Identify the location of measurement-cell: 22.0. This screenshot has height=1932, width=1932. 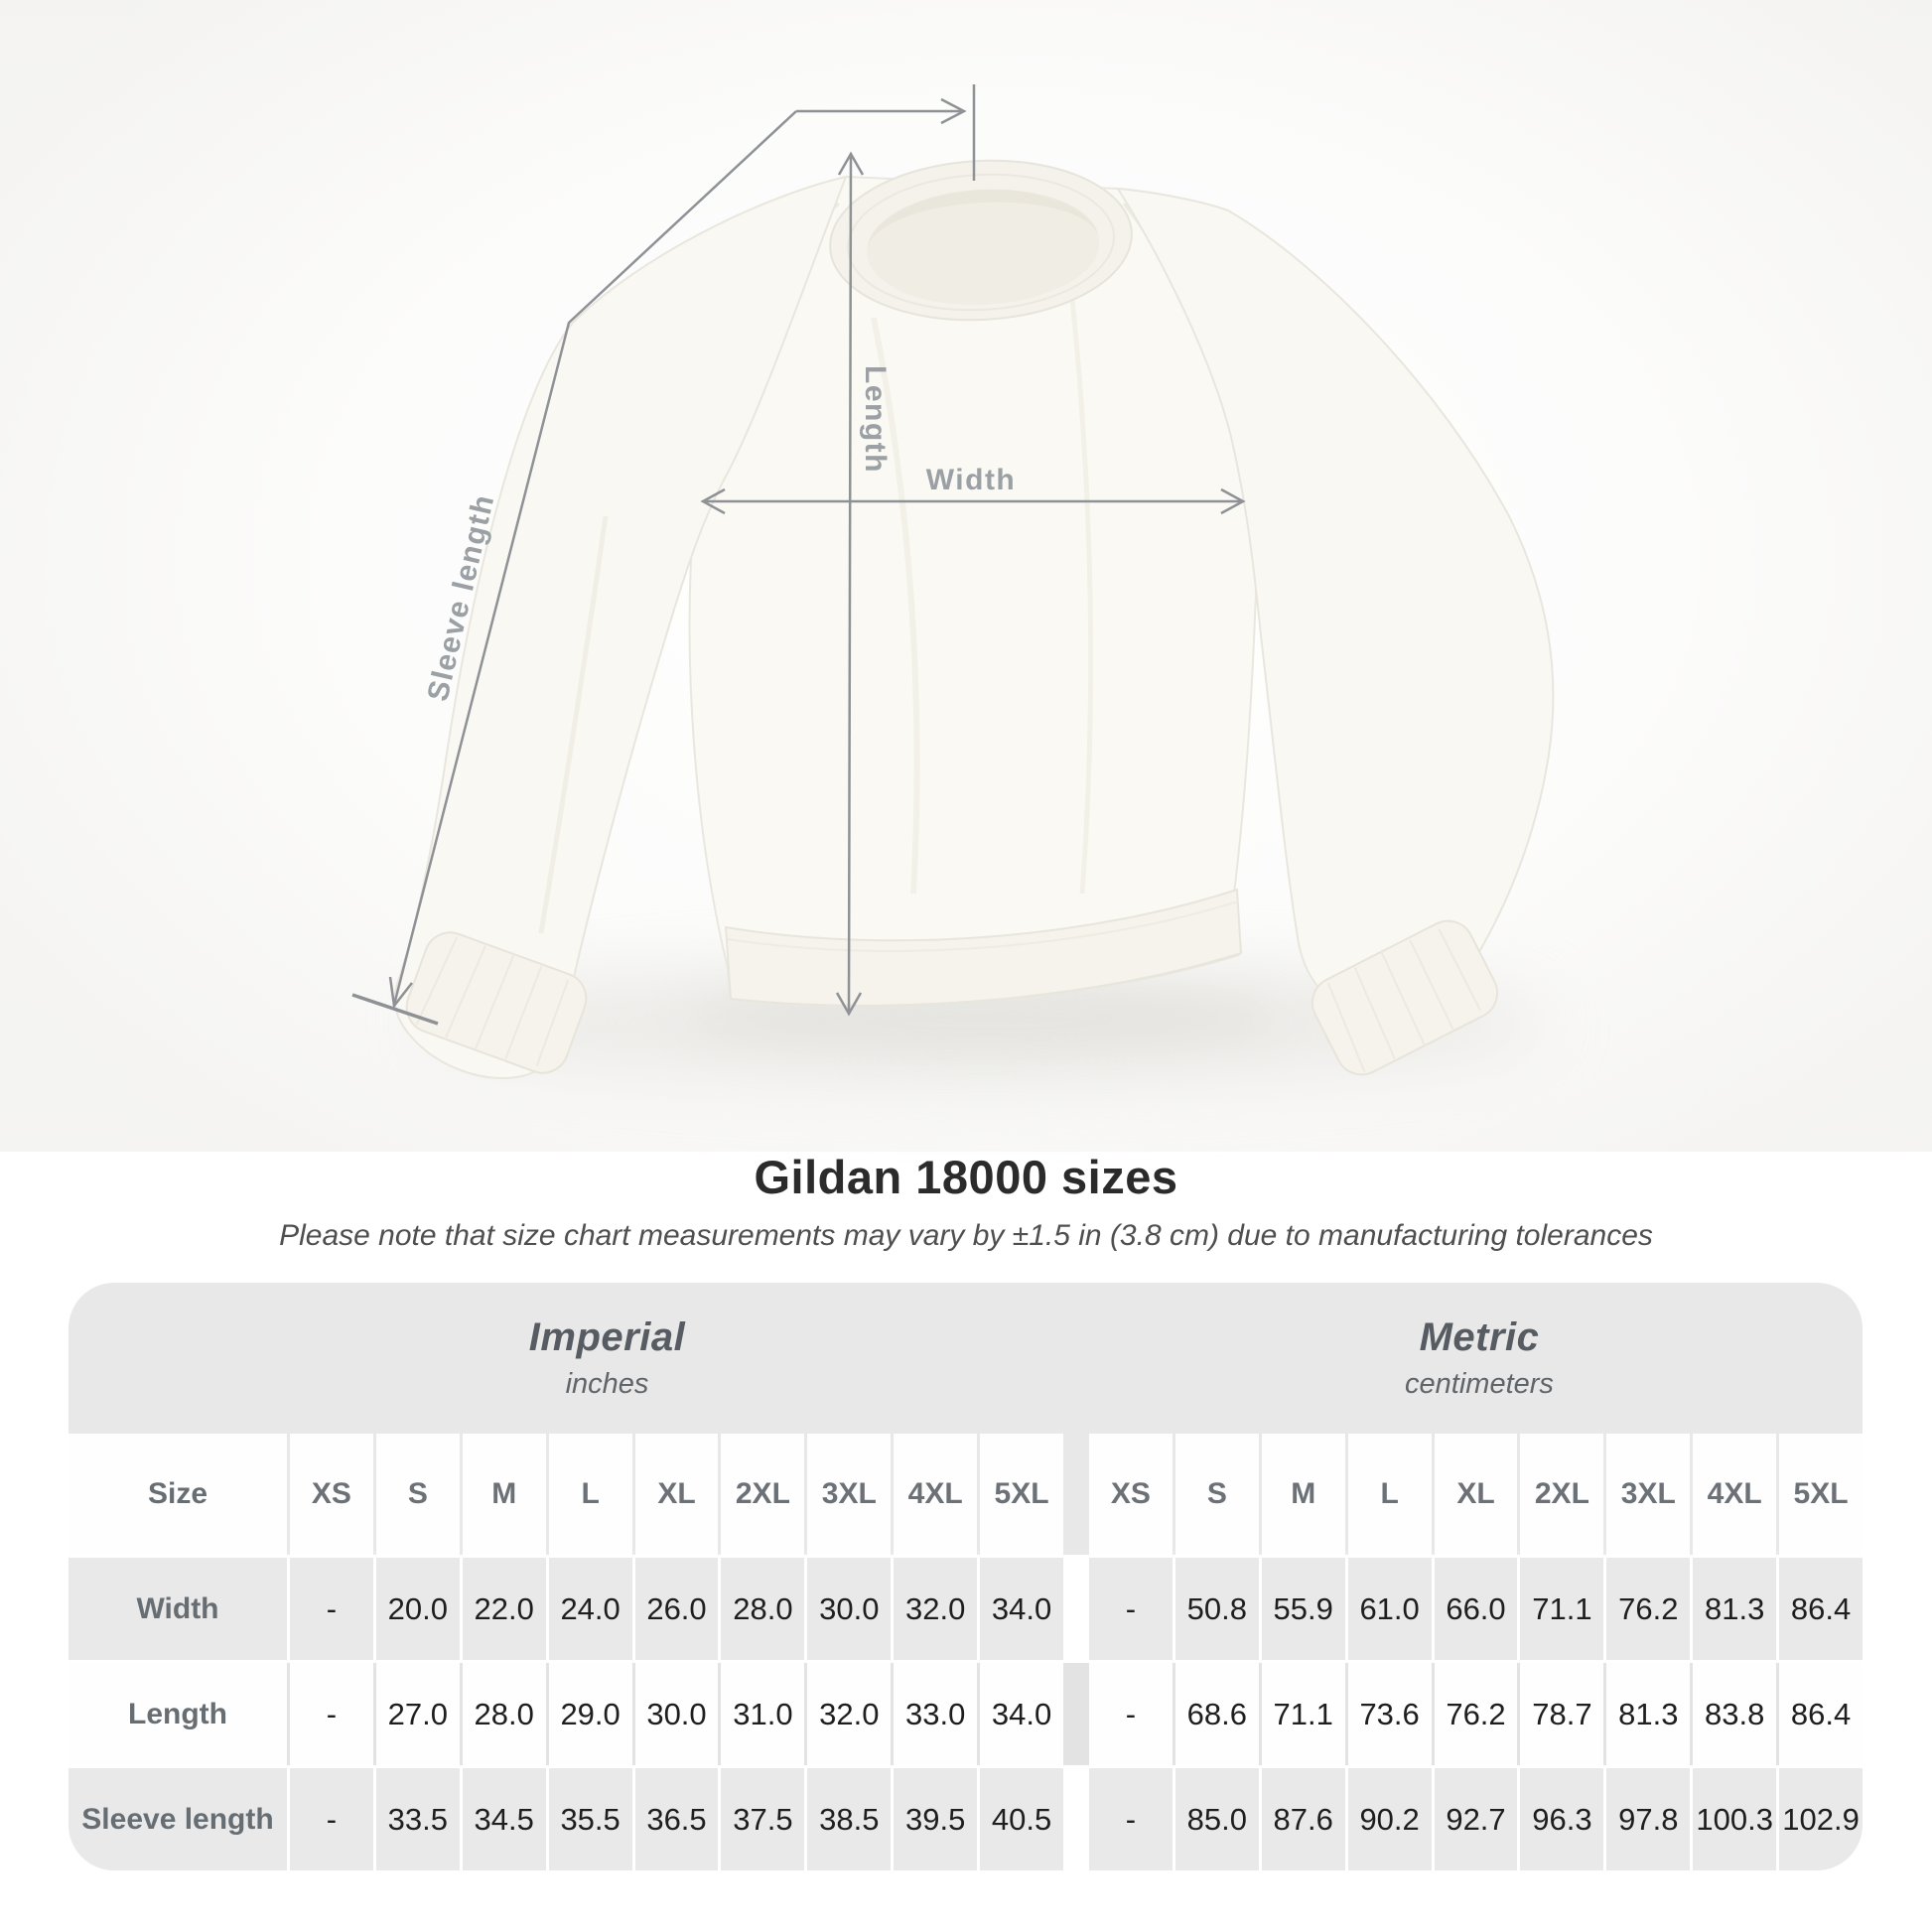
(504, 1609).